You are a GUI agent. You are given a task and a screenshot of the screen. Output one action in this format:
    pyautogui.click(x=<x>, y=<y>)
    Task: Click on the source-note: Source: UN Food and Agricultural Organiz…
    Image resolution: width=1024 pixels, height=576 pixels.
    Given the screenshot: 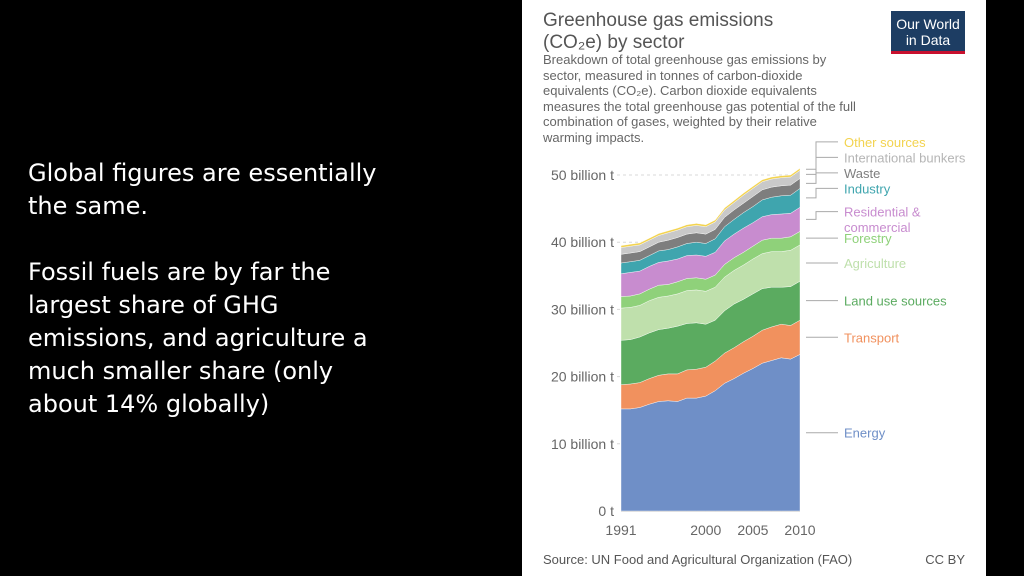 What is the action you would take?
    pyautogui.click(x=698, y=559)
    